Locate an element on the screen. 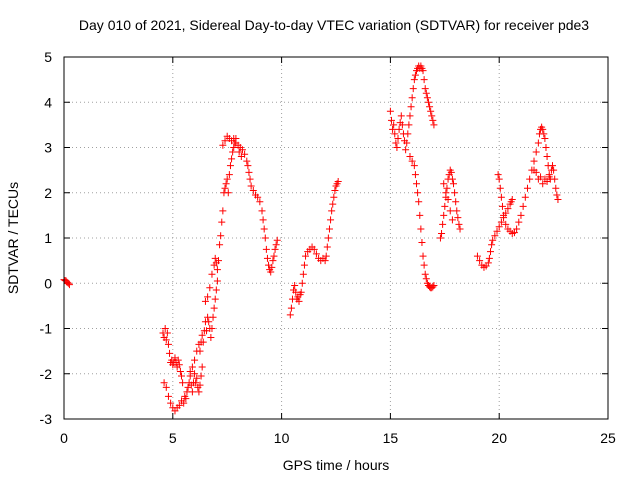  y-tick-labels: -3 -2 -1 0 1 2 3 4 5 is located at coordinates (46, 238).